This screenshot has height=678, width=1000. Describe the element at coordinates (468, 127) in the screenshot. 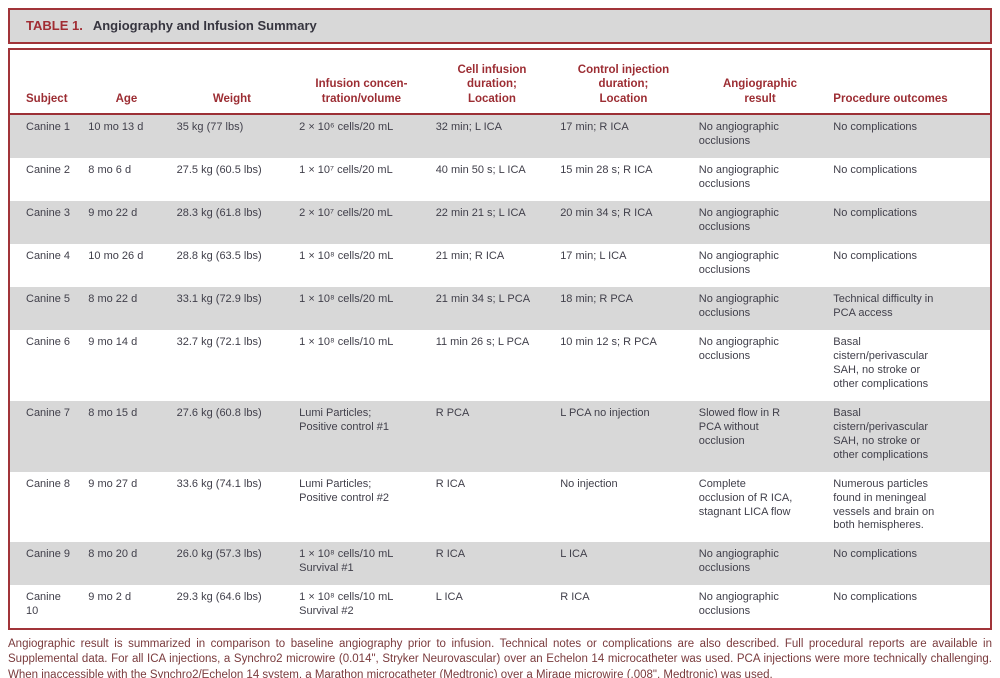

I see `cell-cell-infusion: 32 min; L ICA` at that location.